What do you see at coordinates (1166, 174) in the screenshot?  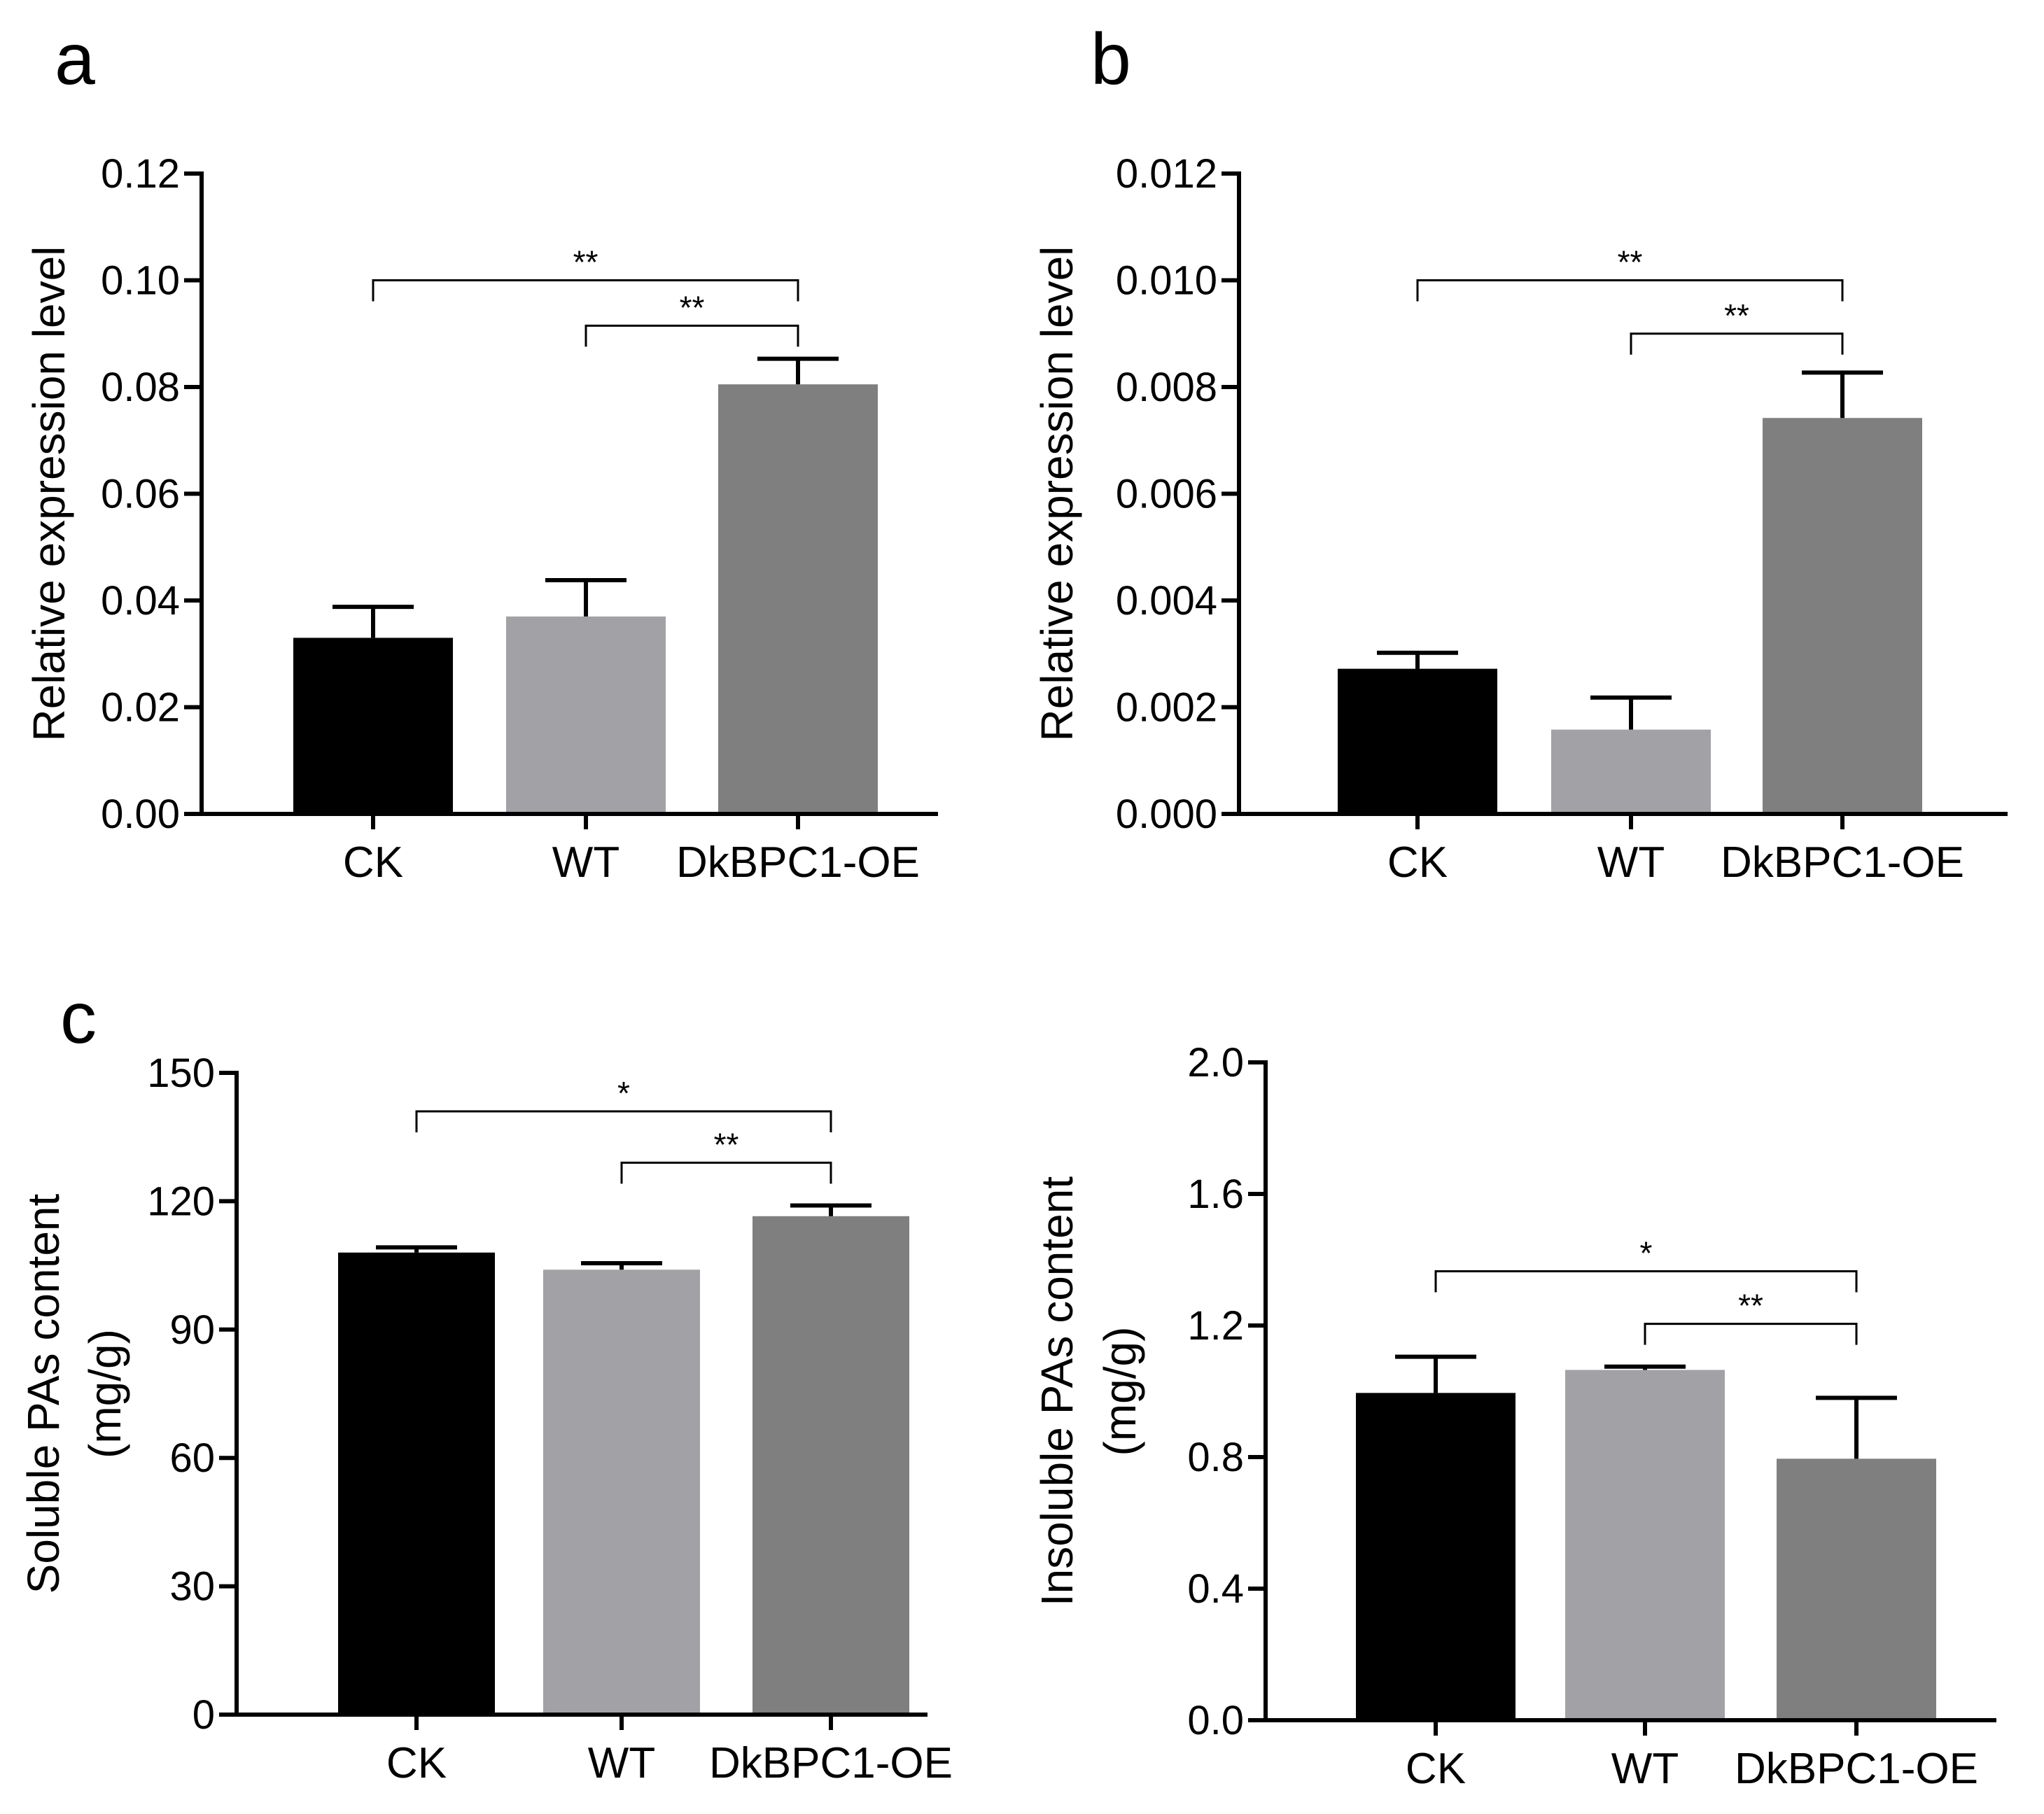 I see `y-tick-label: 0.012` at bounding box center [1166, 174].